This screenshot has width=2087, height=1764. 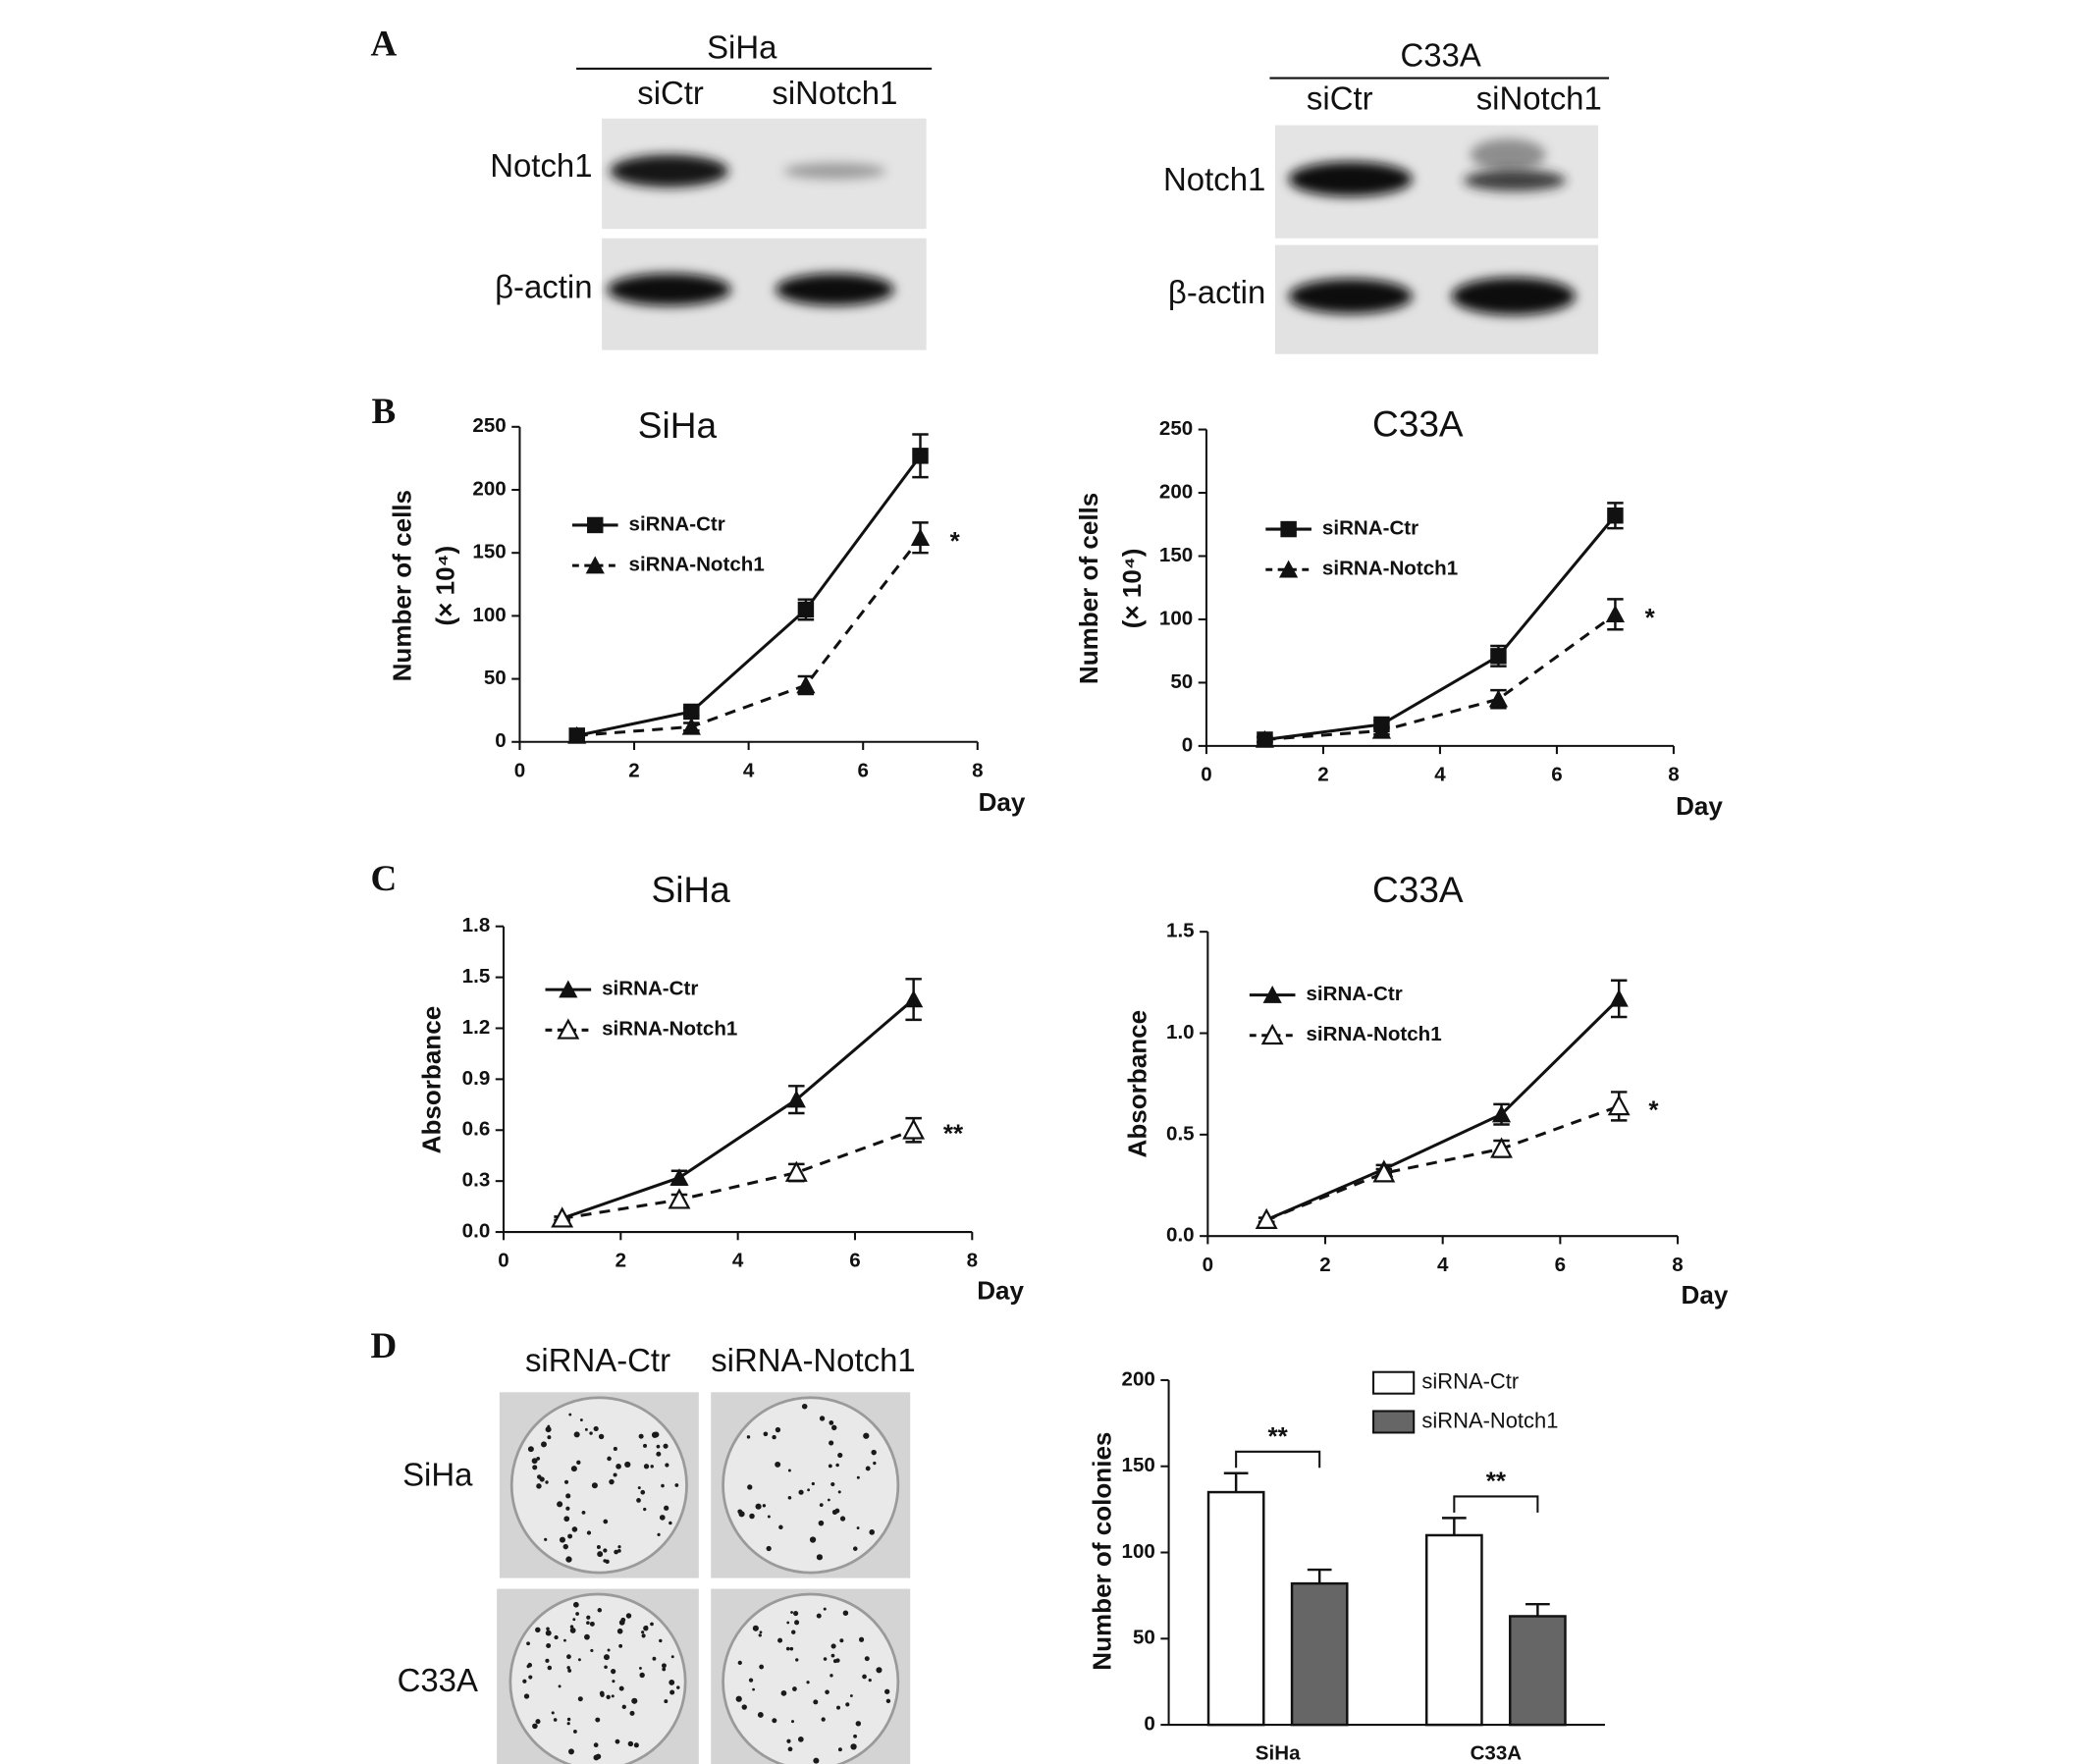 I want to click on x-tick-label: 6, so click(x=854, y=1261).